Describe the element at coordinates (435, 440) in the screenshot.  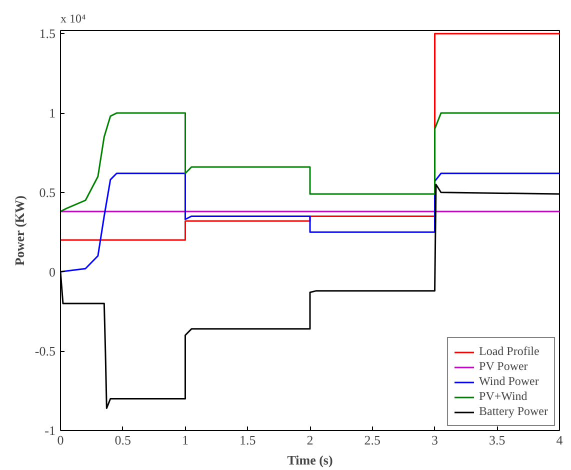
I see `x-tick-label: 3` at that location.